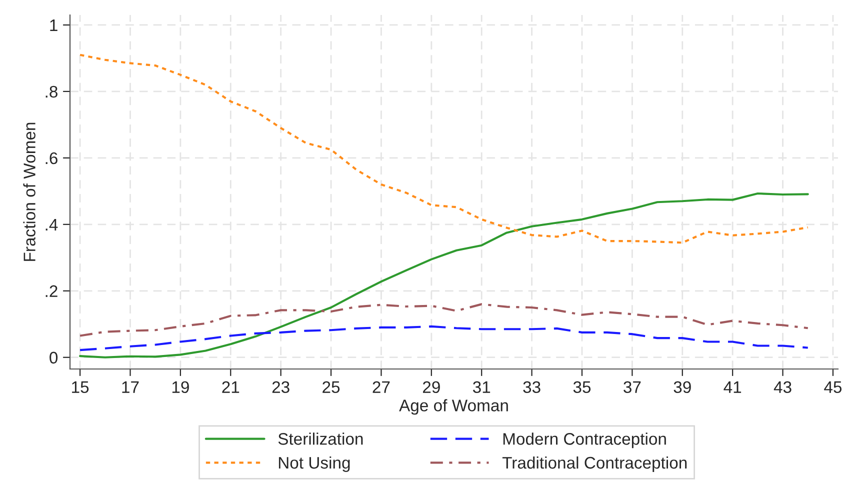  Describe the element at coordinates (54, 358) in the screenshot. I see `y-tick-label: 0` at that location.